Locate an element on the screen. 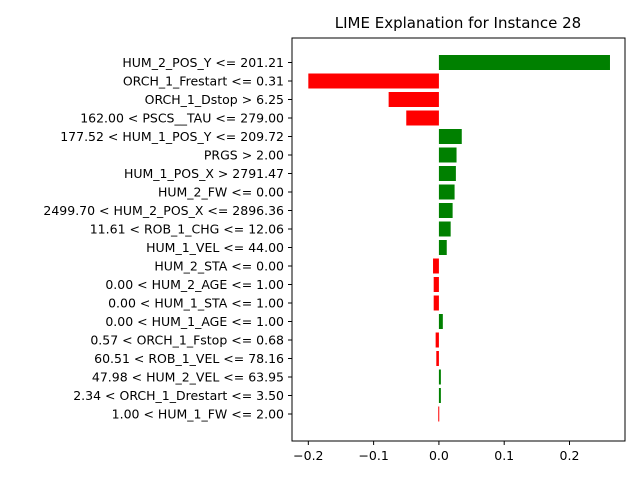 The width and height of the screenshot is (640, 480). x-tick-label: 0.1 is located at coordinates (504, 455).